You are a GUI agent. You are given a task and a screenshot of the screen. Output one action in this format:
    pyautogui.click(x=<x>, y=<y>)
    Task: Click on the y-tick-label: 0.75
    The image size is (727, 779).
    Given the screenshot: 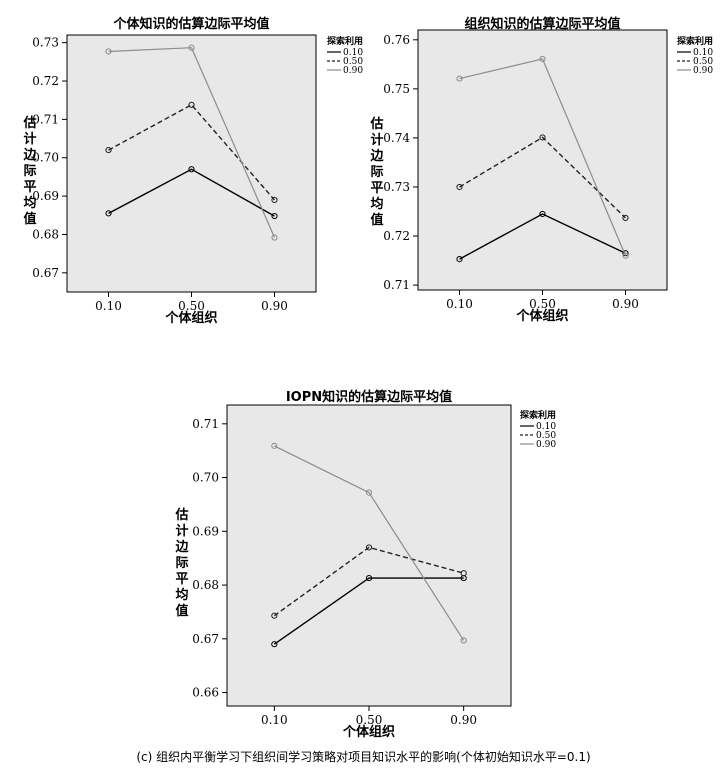 What is the action you would take?
    pyautogui.click(x=396, y=89)
    